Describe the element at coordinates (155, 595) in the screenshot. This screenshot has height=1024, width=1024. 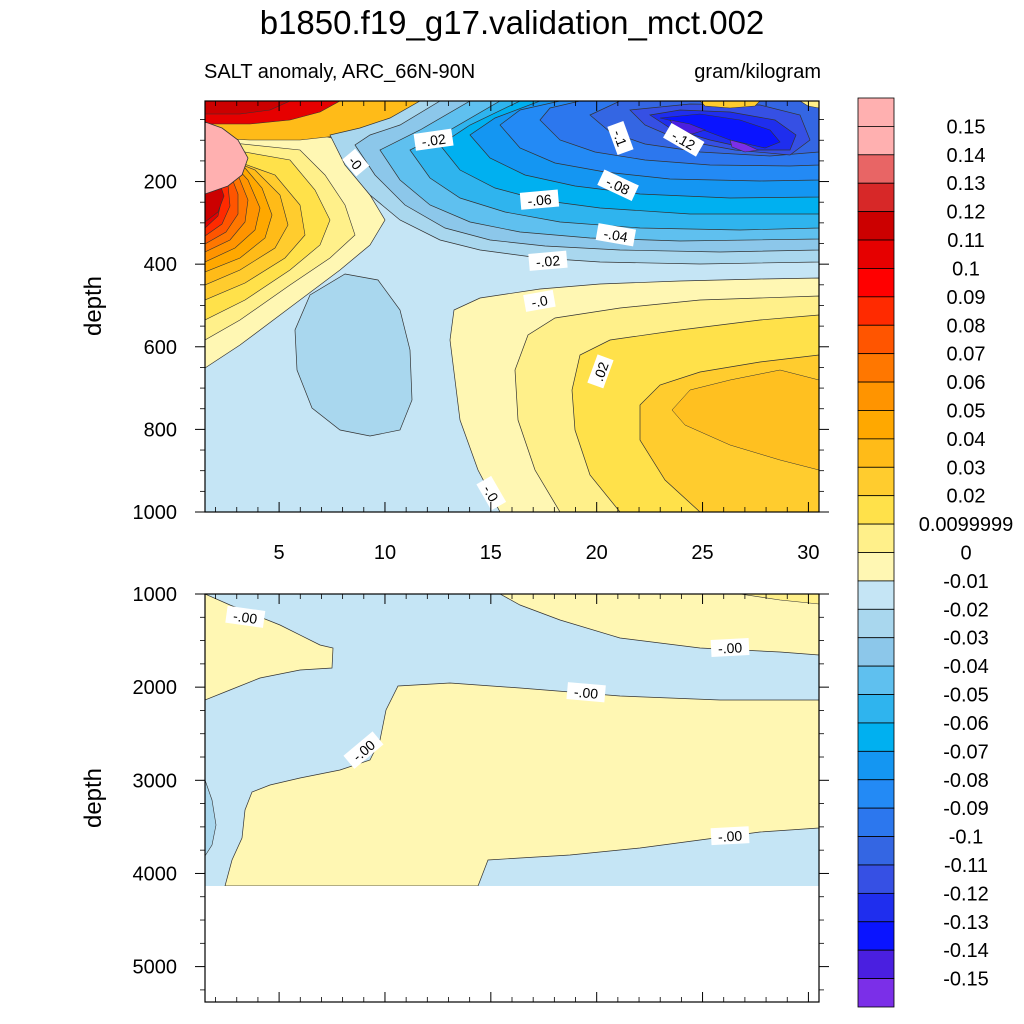
I see `y-tick-label: 1000` at that location.